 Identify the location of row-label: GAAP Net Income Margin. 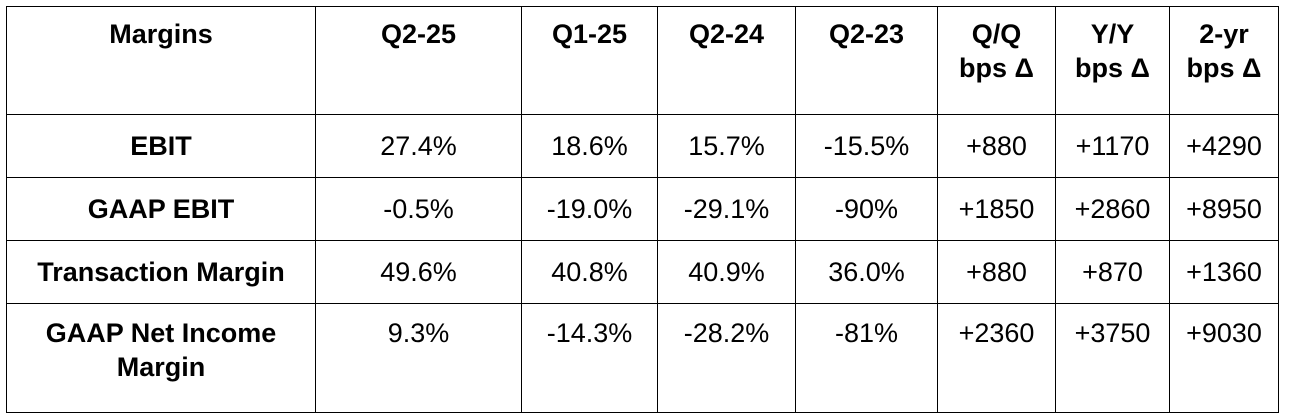
(161, 358).